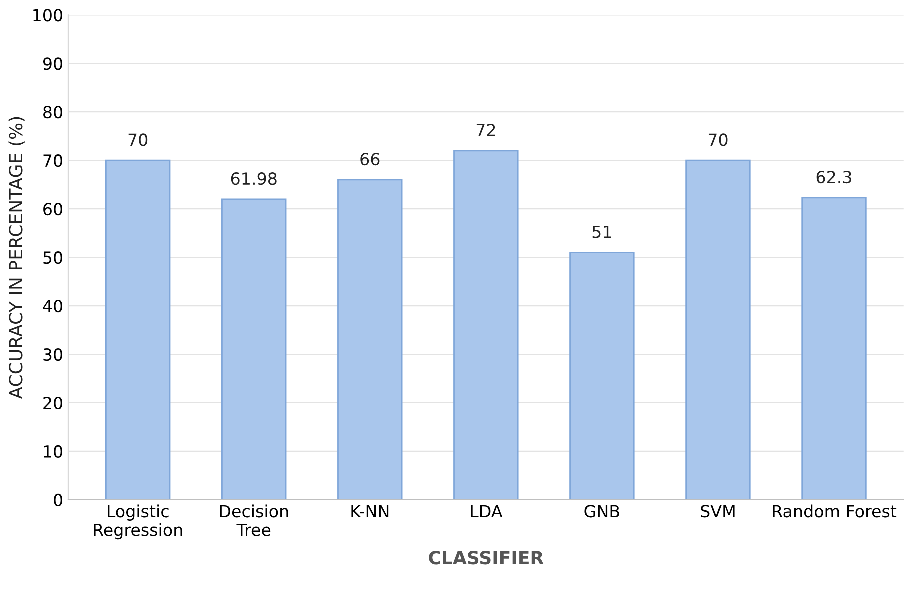 The image size is (913, 606). I want to click on data-label: 61.98, so click(254, 179).